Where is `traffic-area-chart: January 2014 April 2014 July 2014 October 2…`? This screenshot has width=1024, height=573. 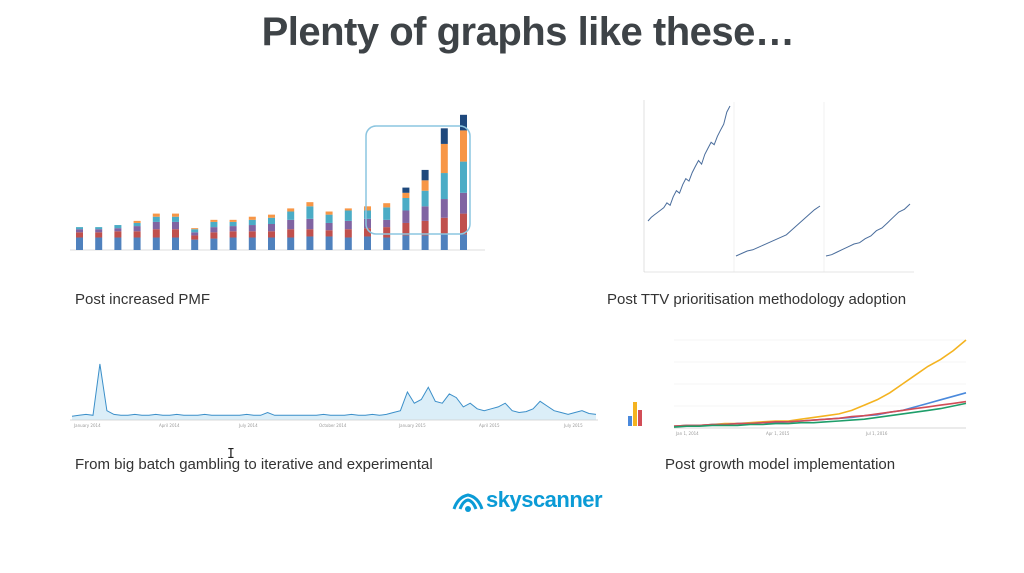
traffic-area-chart: January 2014 April 2014 July 2014 October 2… is located at coordinates (334, 395).